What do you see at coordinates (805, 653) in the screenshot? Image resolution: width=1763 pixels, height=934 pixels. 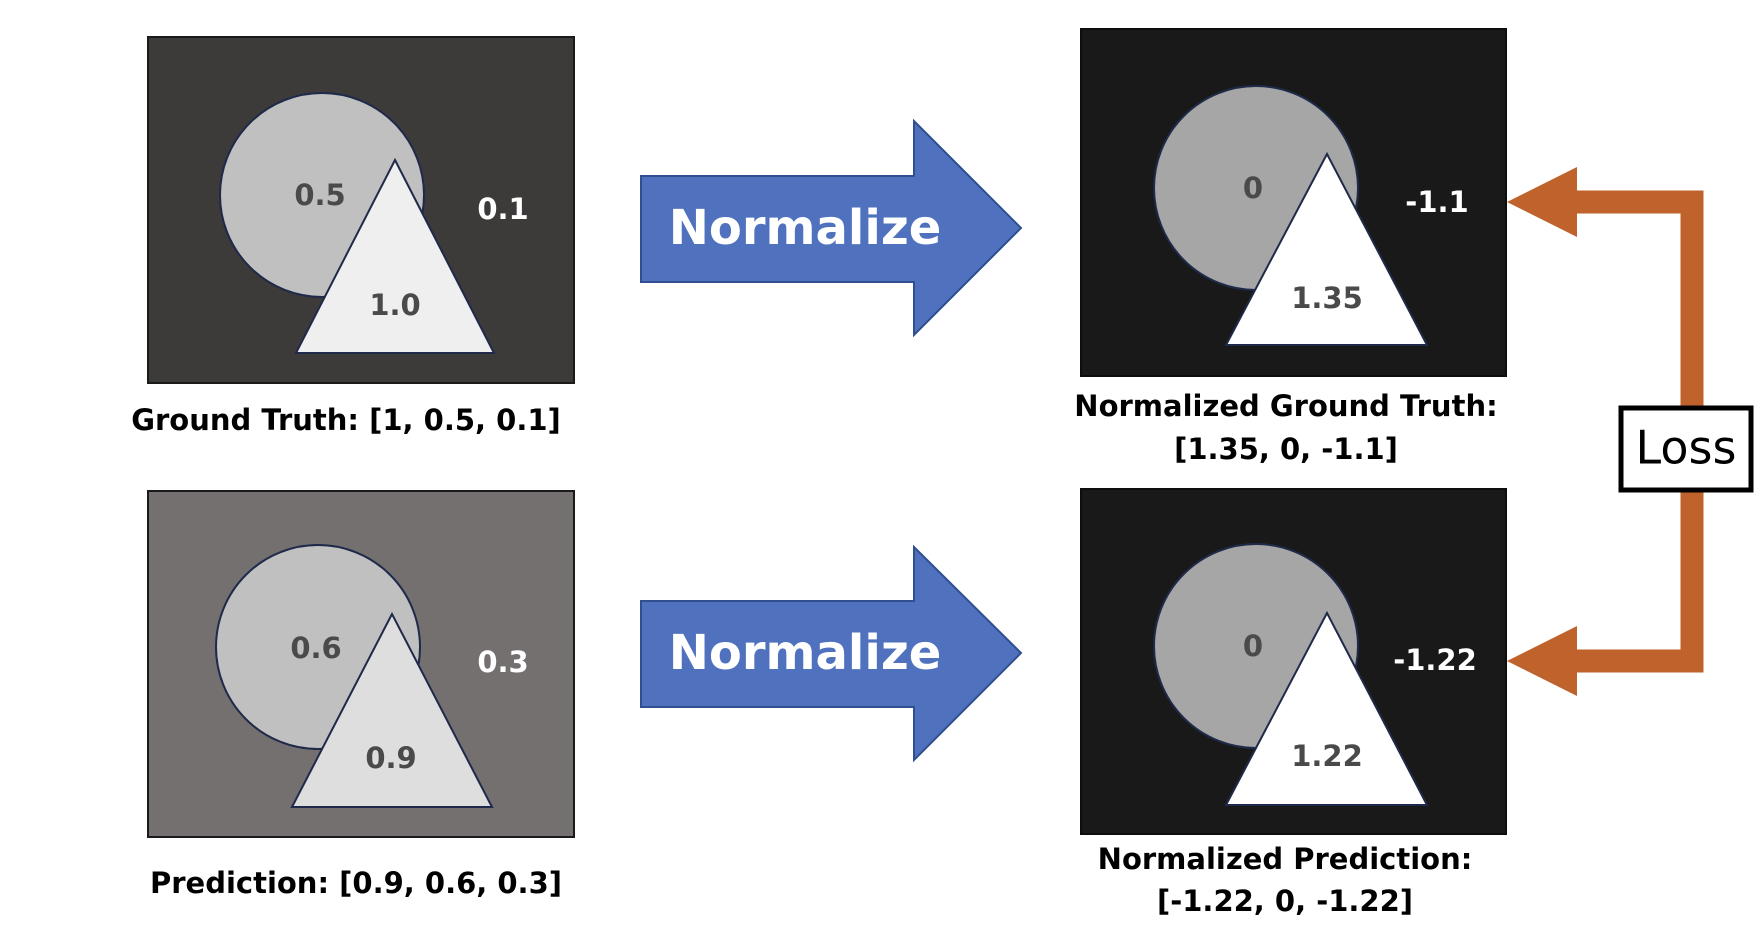 I see `normalize-arrow-bottom-label: Normalize` at bounding box center [805, 653].